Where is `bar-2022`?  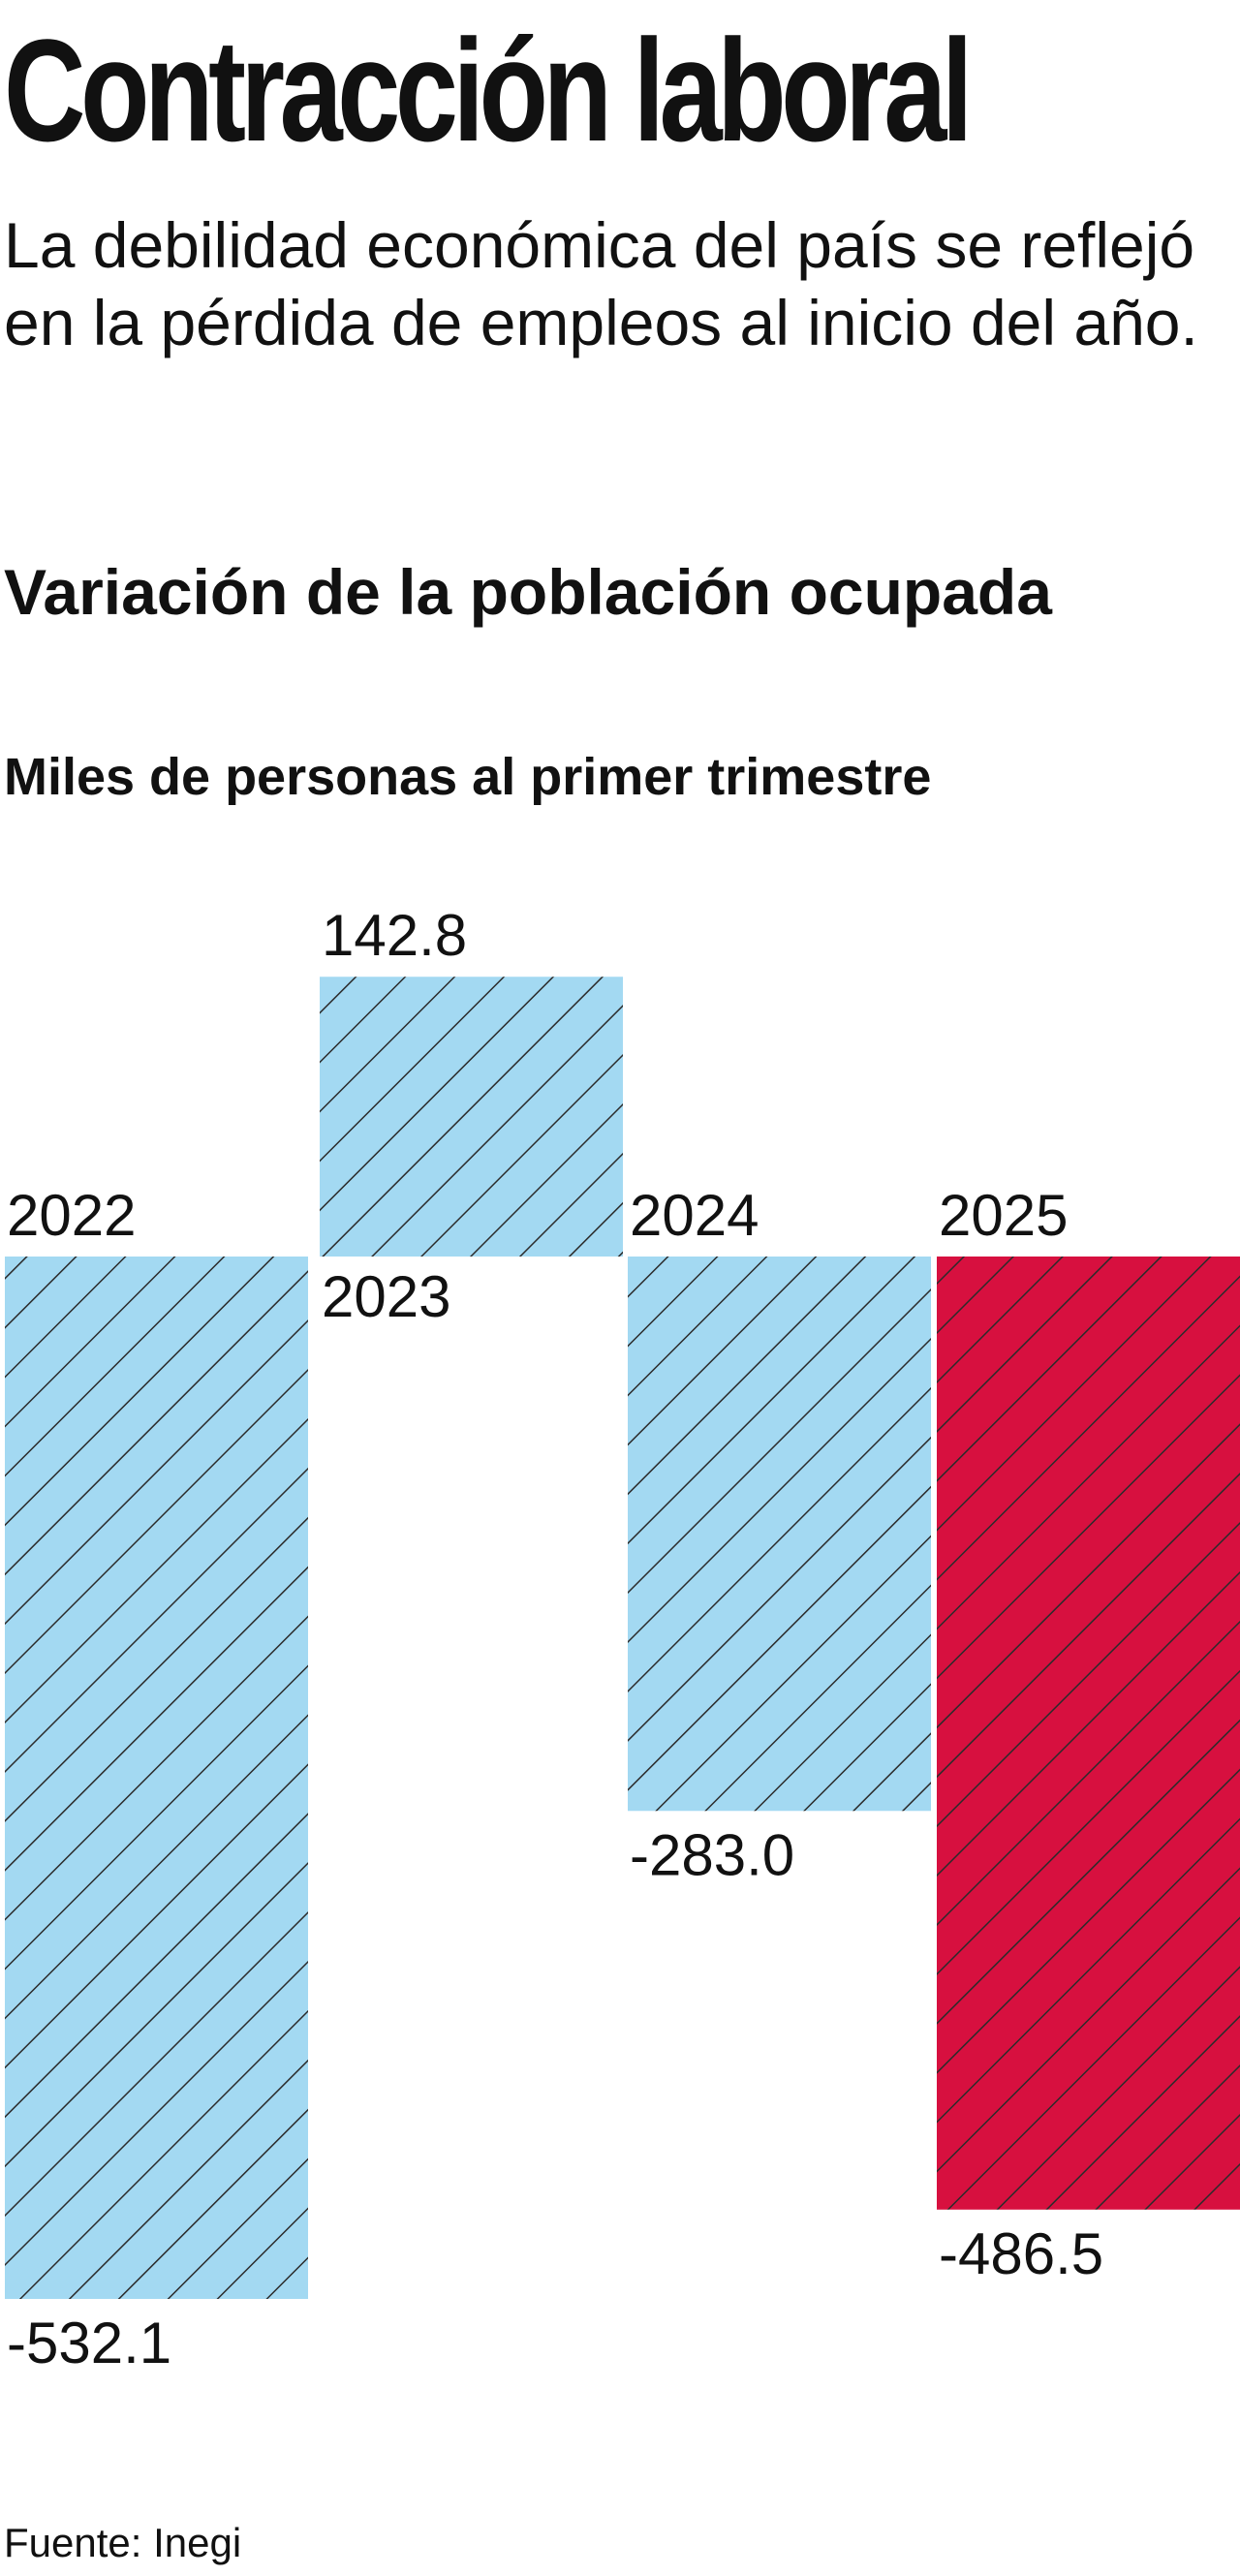 bar-2022 is located at coordinates (156, 1778).